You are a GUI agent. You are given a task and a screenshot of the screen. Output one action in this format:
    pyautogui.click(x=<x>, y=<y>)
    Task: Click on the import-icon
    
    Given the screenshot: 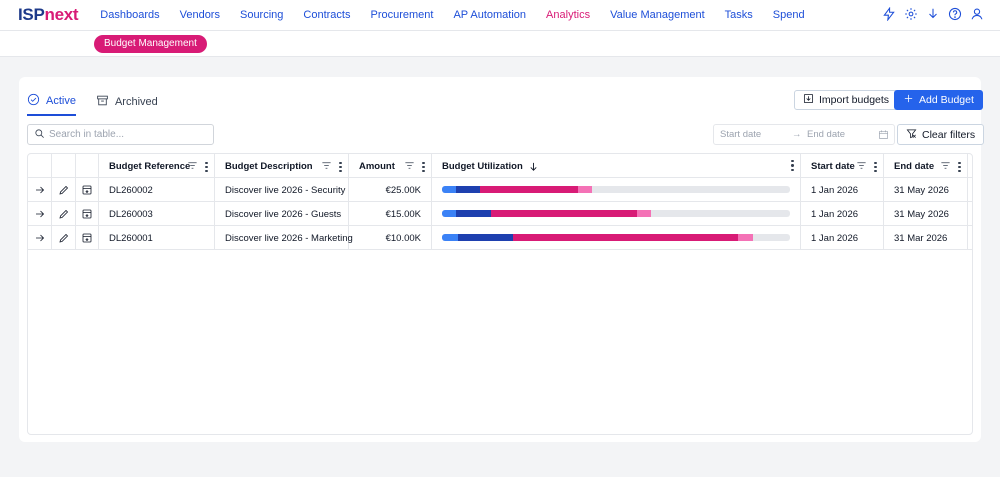 What is the action you would take?
    pyautogui.click(x=808, y=100)
    